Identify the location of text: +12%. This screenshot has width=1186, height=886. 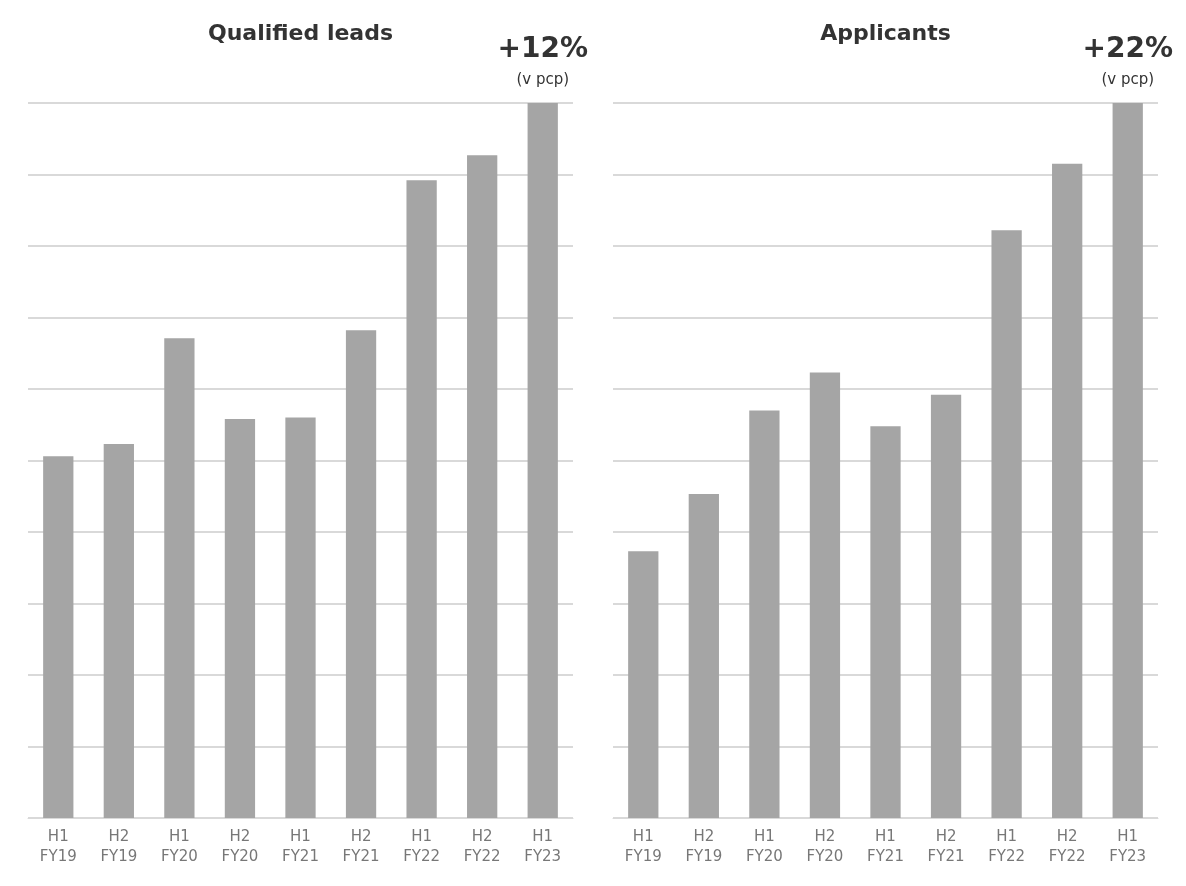
(542, 47).